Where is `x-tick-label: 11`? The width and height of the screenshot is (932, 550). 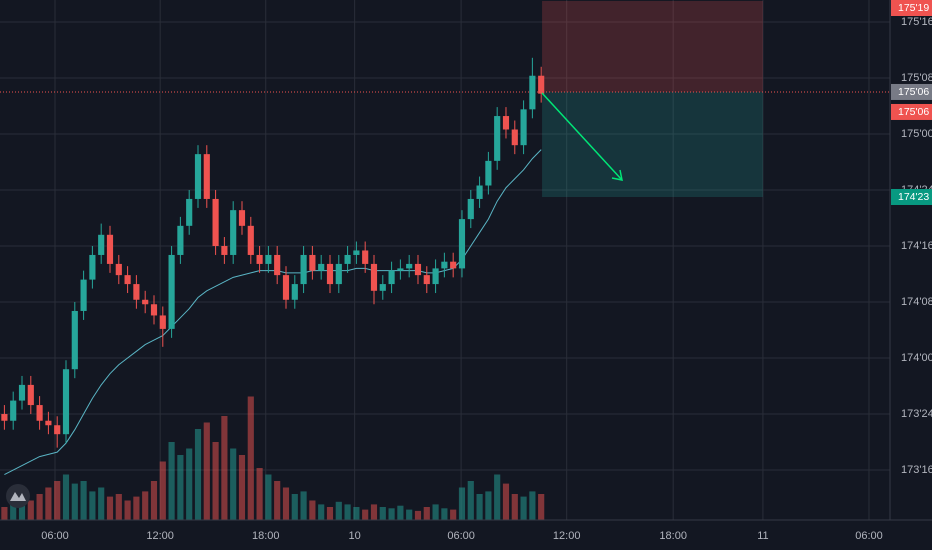
x-tick-label: 11 is located at coordinates (762, 536).